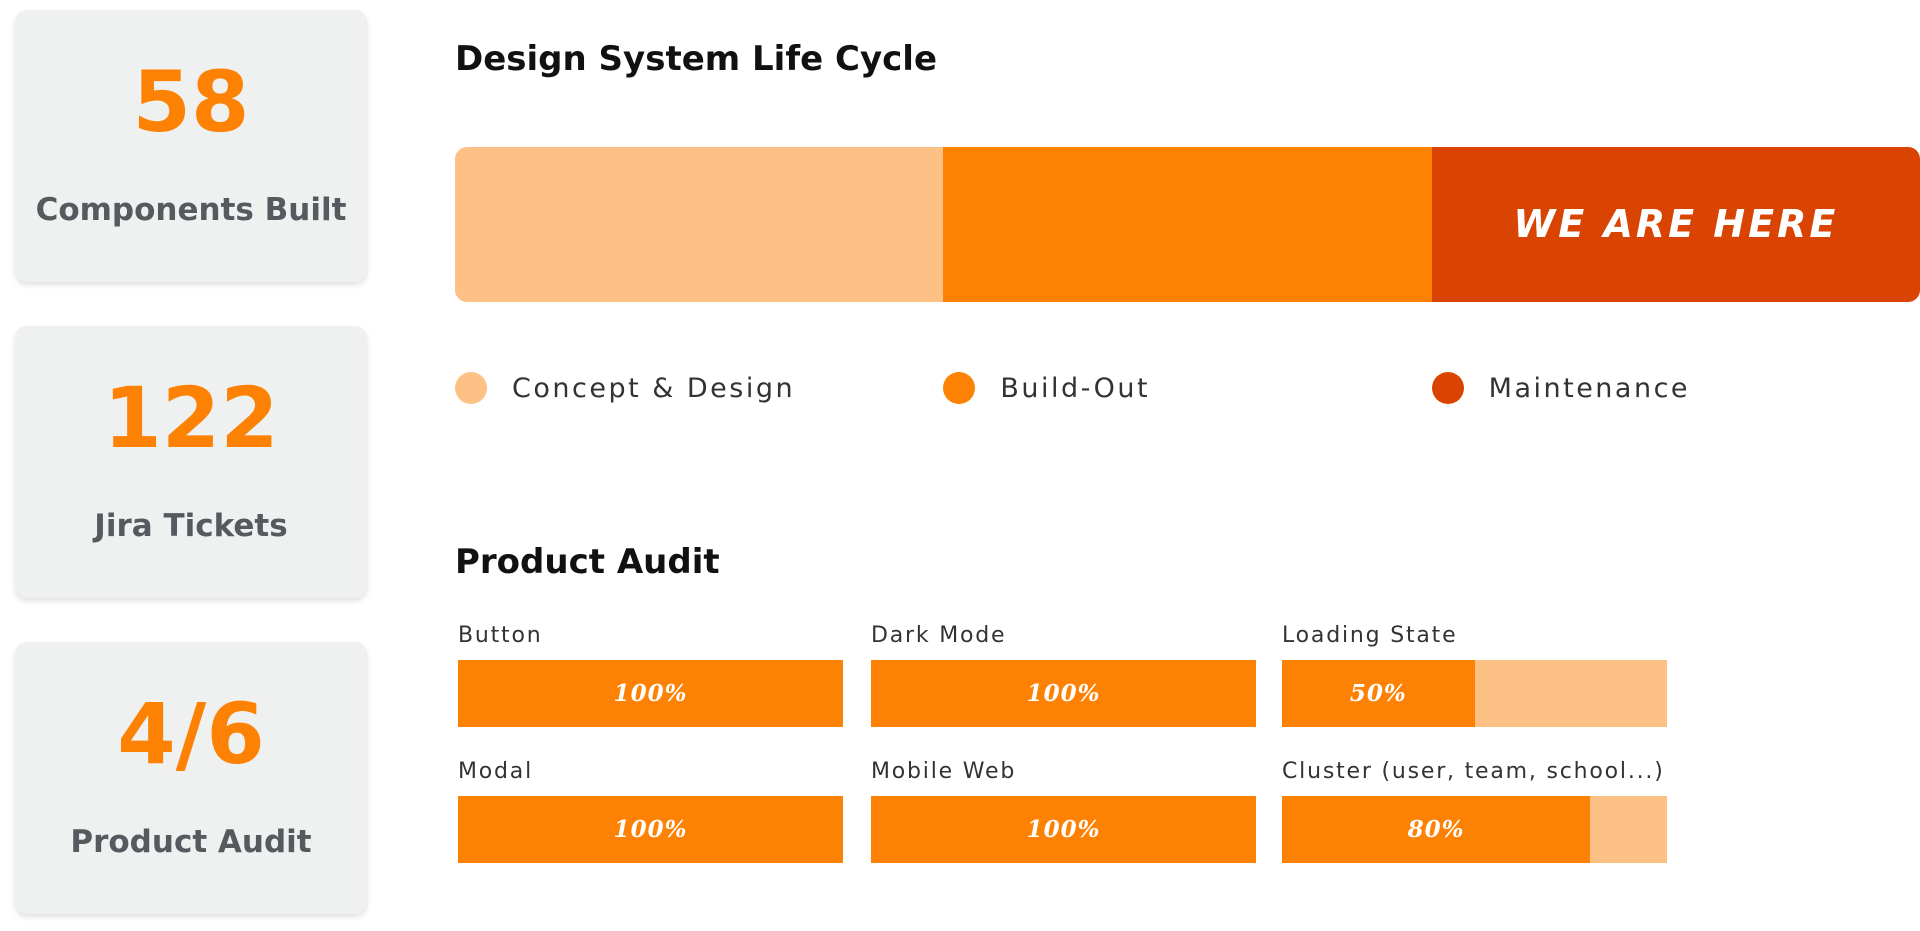 The image size is (1920, 931). I want to click on lifecycle-bar: WE ARE HERE, so click(1187, 224).